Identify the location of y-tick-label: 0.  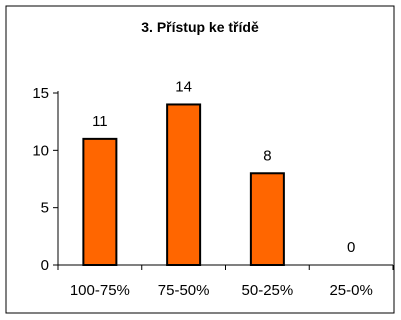
(45, 265).